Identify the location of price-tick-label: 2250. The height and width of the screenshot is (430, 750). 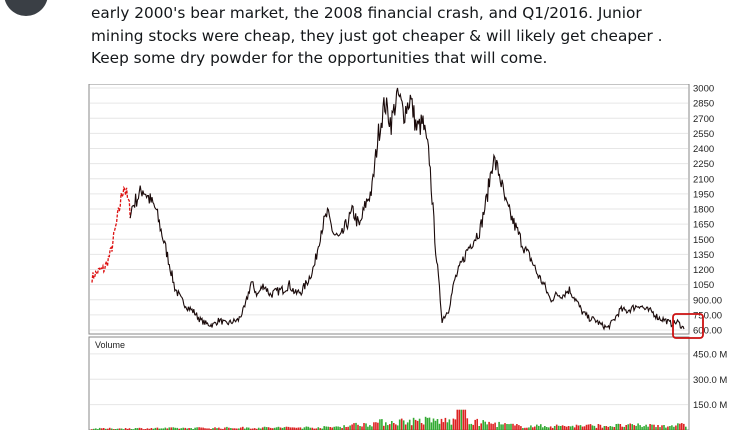
(703, 164).